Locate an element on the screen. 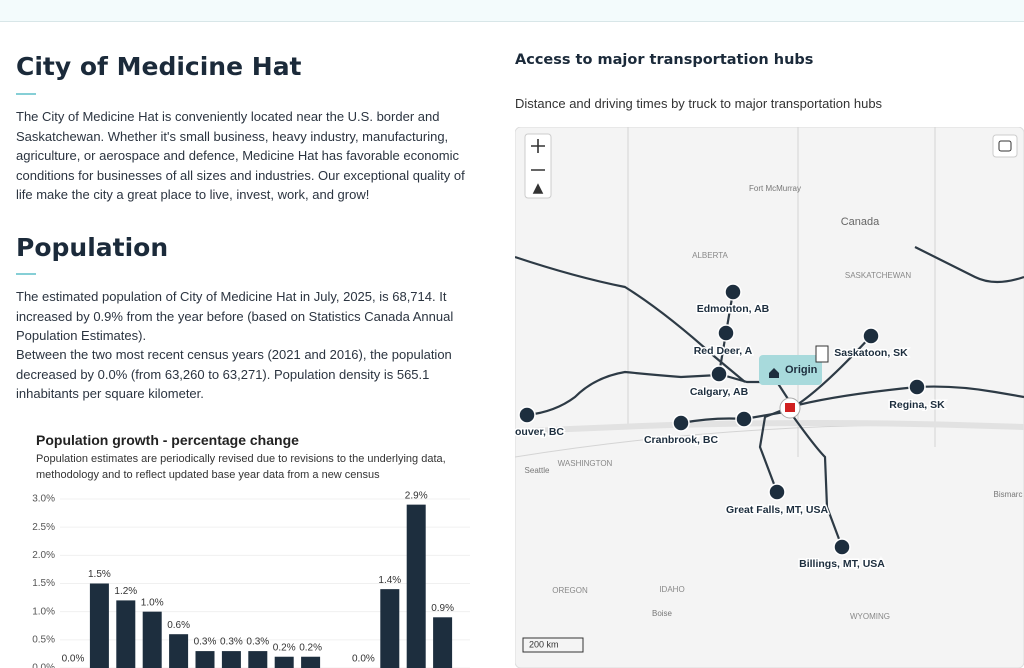 This screenshot has height=668, width=1024. place-label: IDAHO is located at coordinates (671, 589).